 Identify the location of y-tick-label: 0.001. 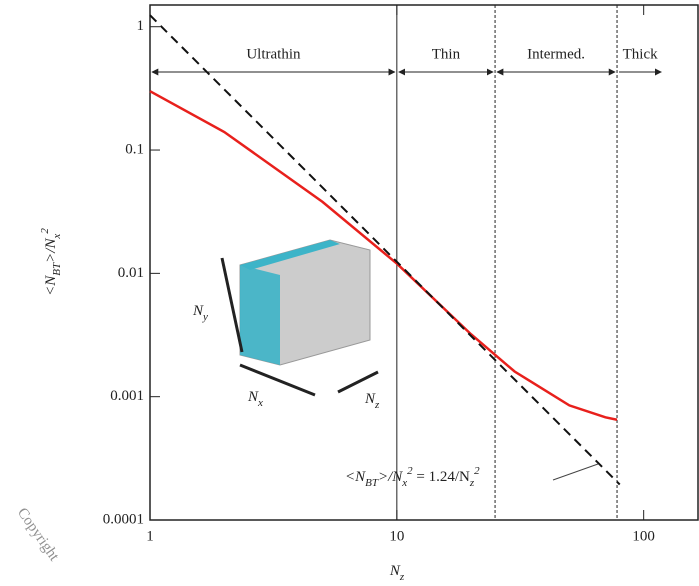
(127, 396).